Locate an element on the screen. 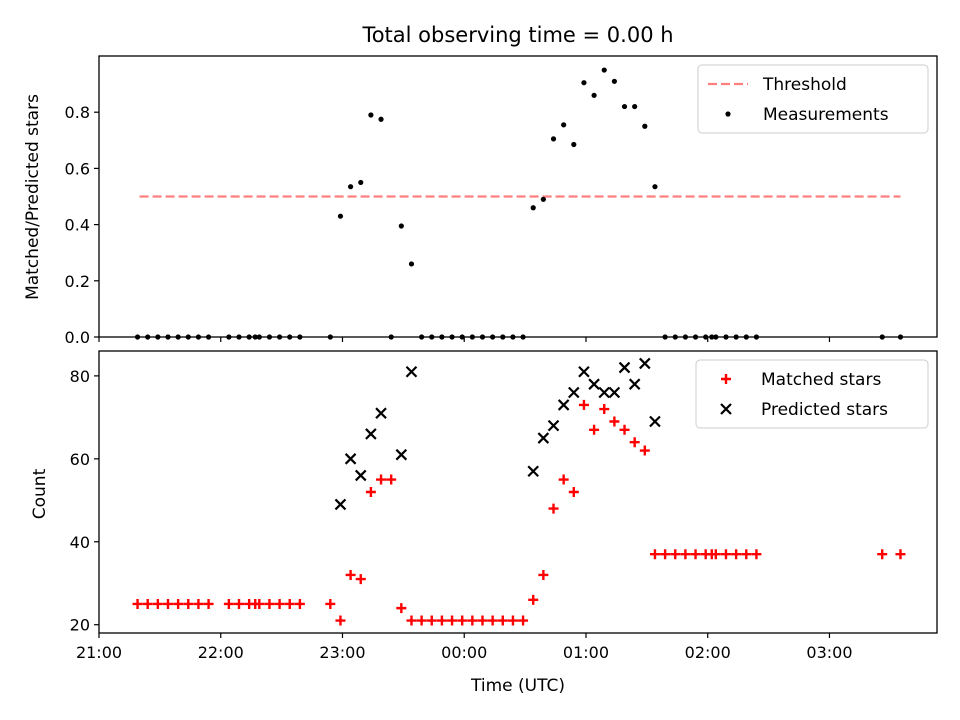  top-y-tick-label: 0.6 is located at coordinates (77, 168).